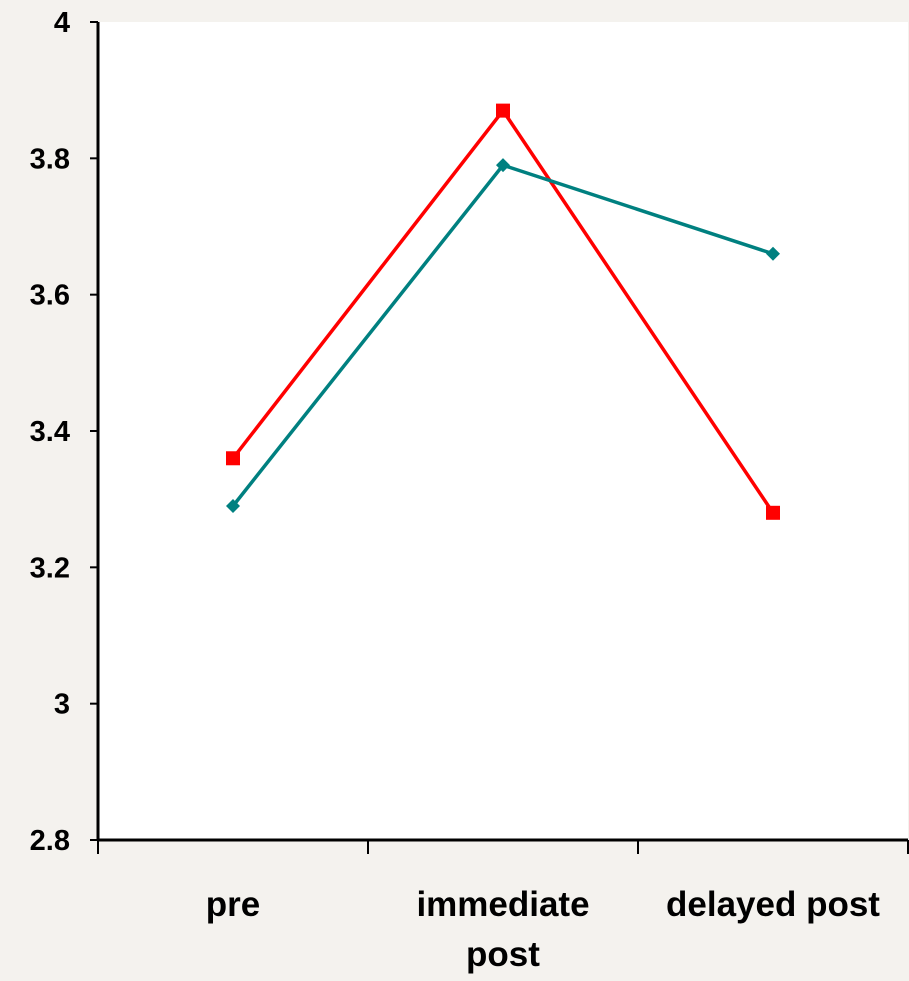 This screenshot has height=981, width=909. What do you see at coordinates (50, 841) in the screenshot?
I see `y-tick-label: 2.8` at bounding box center [50, 841].